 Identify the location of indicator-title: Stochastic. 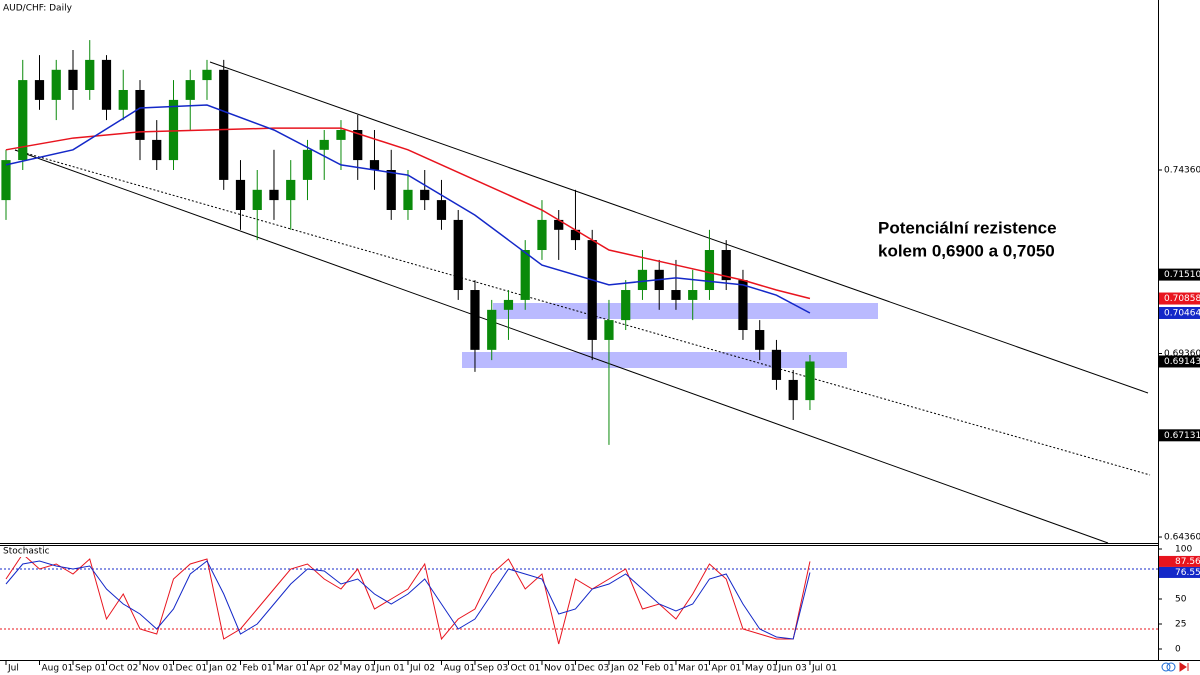
(26, 552).